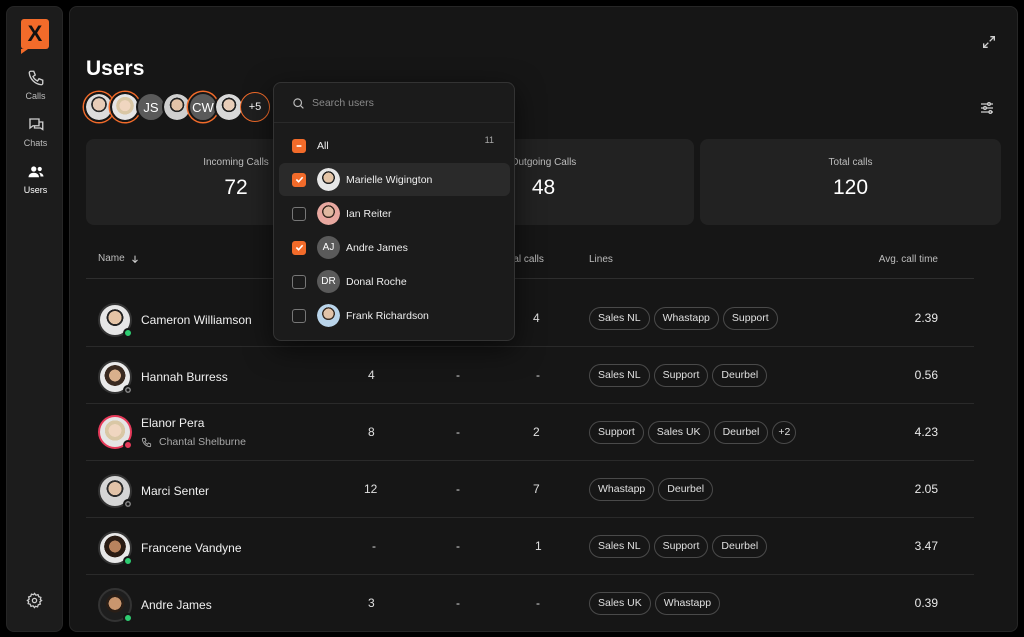  I want to click on check-icon, so click(299, 179).